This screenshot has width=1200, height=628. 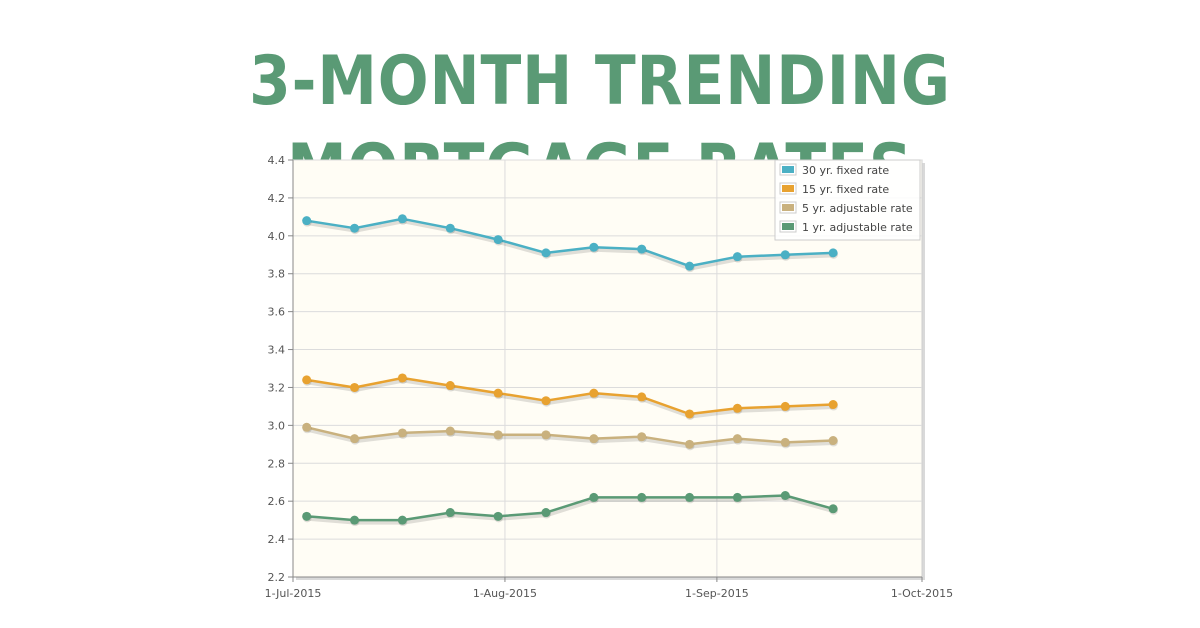 What do you see at coordinates (277, 387) in the screenshot?
I see `y-tick-label: 3.2` at bounding box center [277, 387].